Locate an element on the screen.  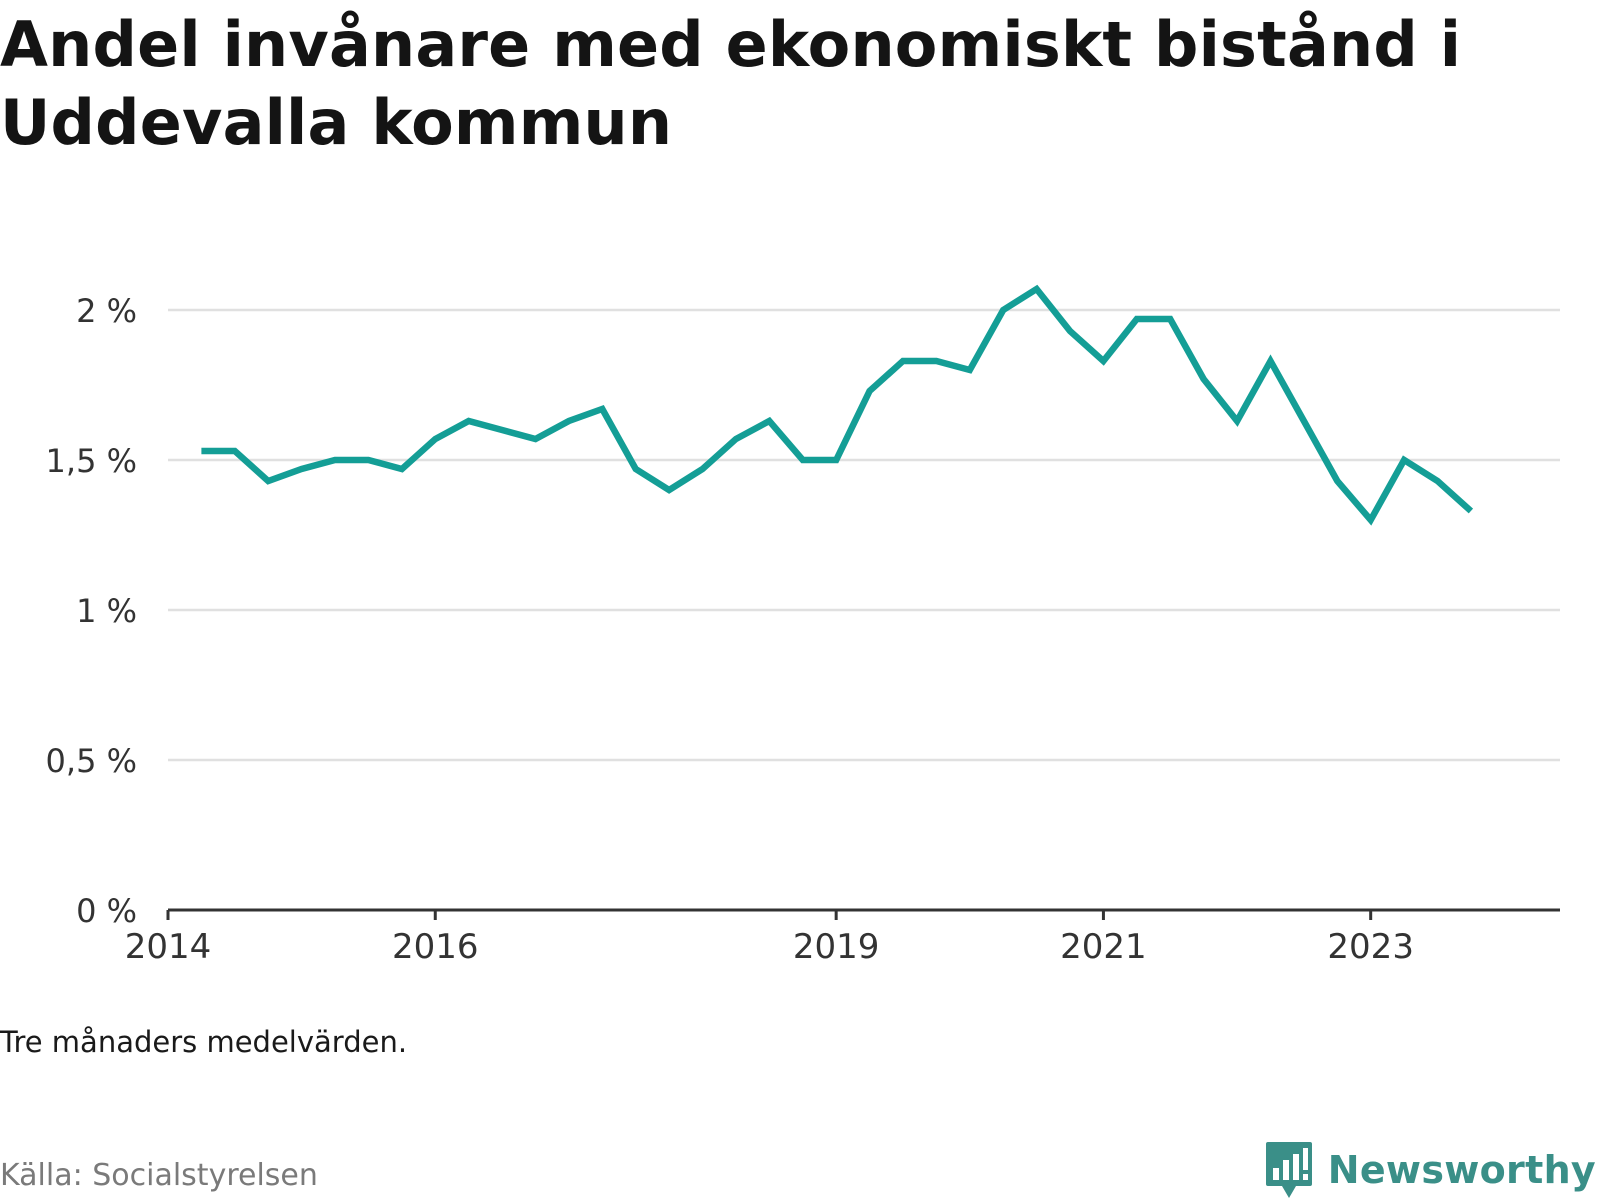
brand-name: Newsworthy is located at coordinates (1461, 1170).